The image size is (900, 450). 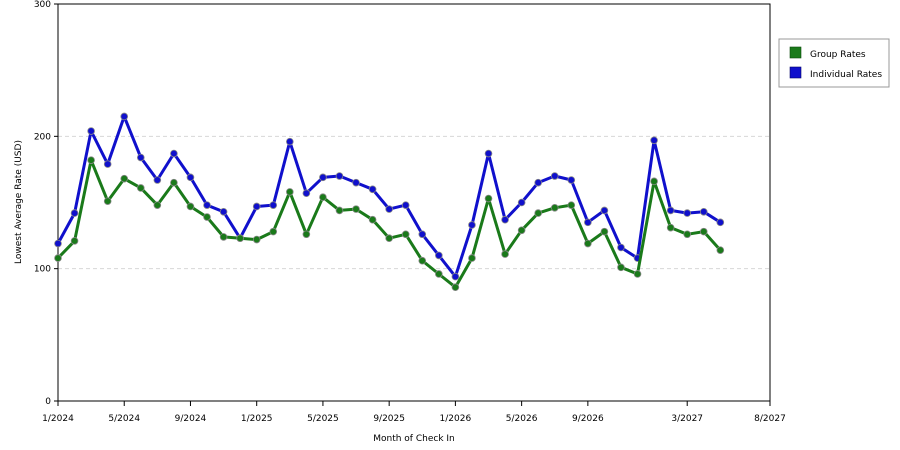 I want to click on y-tick-label-200: 200, so click(x=42, y=137).